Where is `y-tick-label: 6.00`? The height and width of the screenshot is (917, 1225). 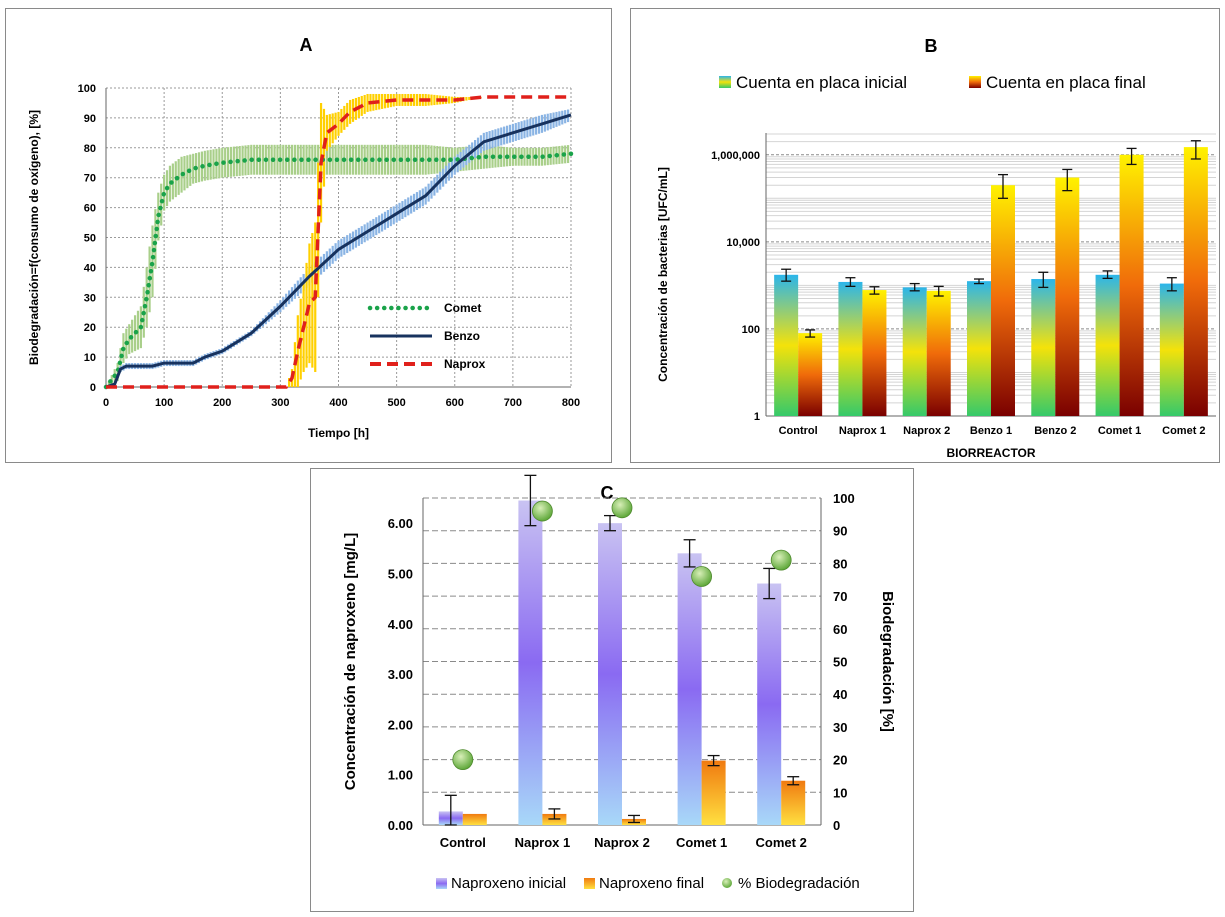
y-tick-label: 6.00 is located at coordinates (400, 523).